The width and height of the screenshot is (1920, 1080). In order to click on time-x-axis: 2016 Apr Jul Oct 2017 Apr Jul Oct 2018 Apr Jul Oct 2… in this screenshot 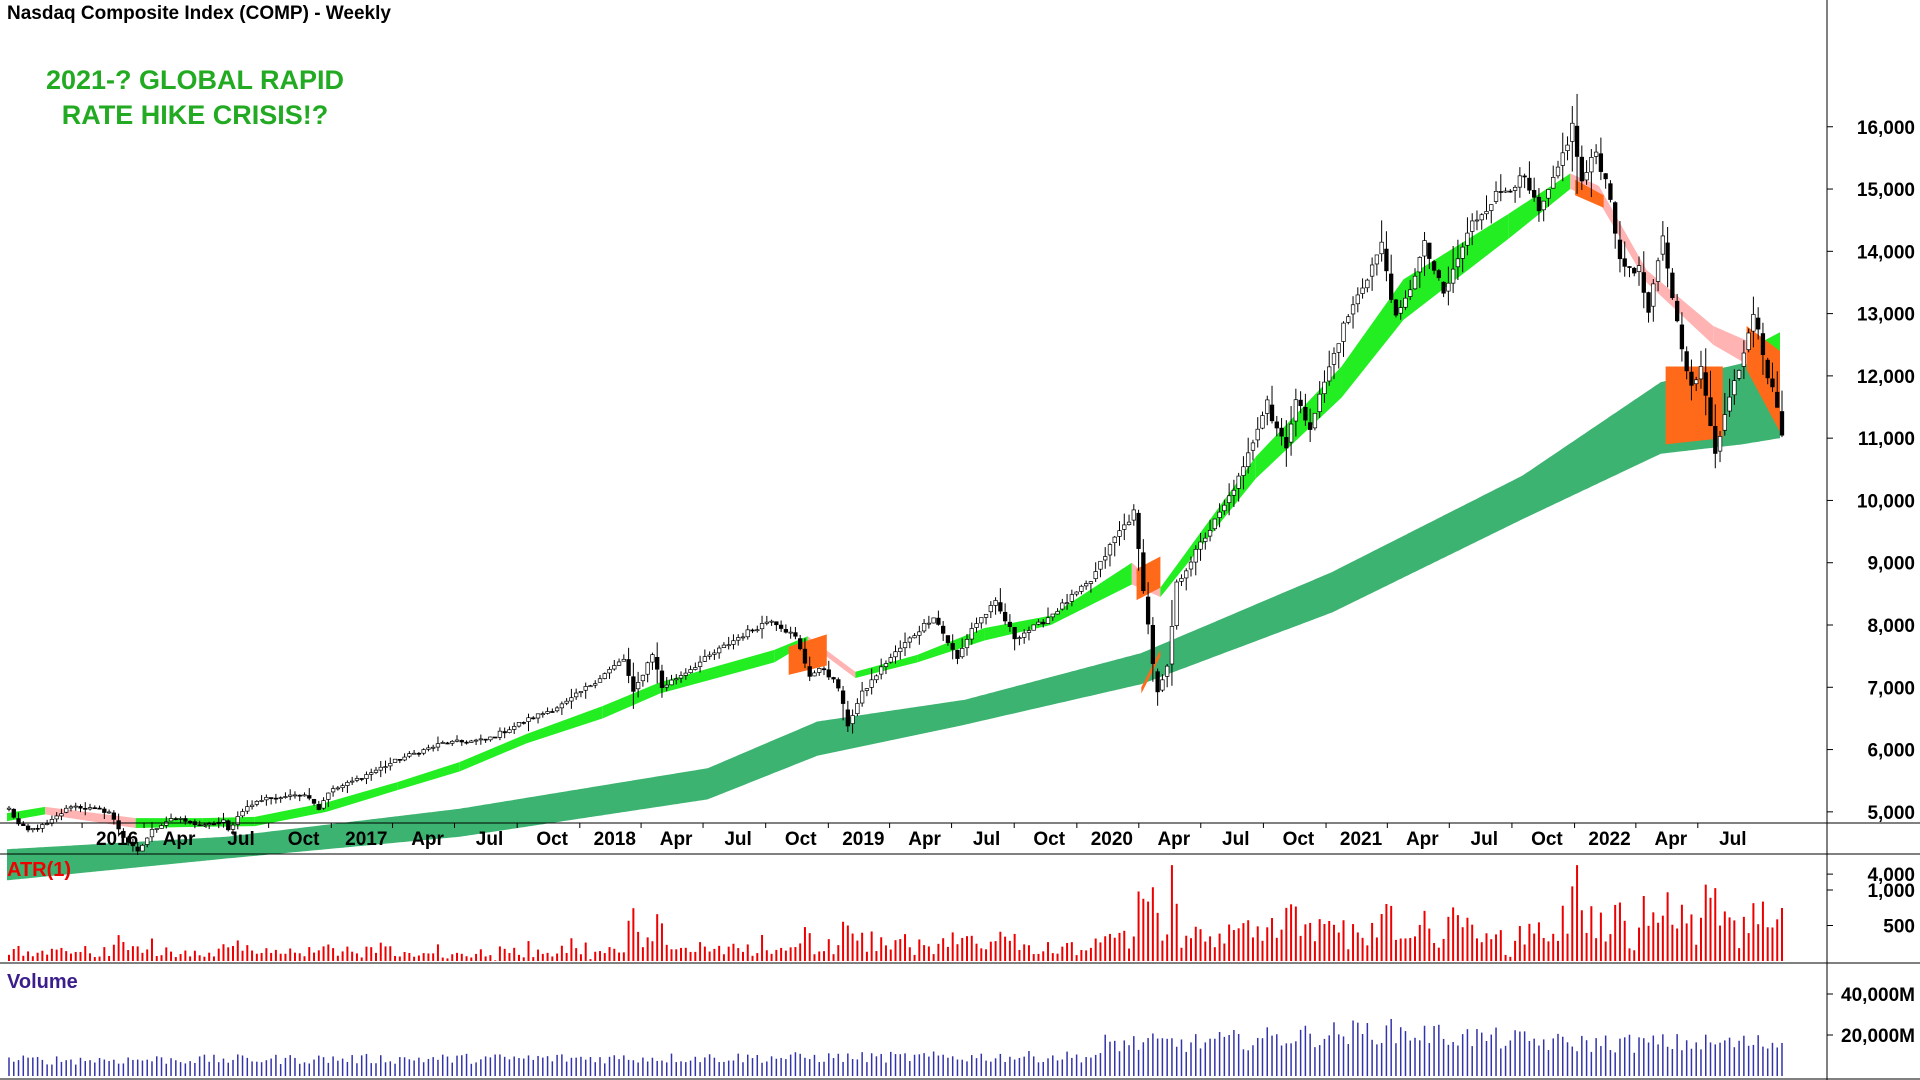, I will do `click(914, 836)`.